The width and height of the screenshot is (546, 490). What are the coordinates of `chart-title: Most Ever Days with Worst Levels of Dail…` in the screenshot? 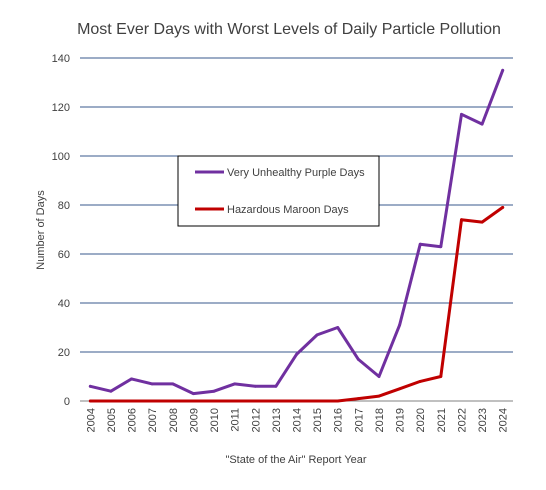 It's located at (289, 29).